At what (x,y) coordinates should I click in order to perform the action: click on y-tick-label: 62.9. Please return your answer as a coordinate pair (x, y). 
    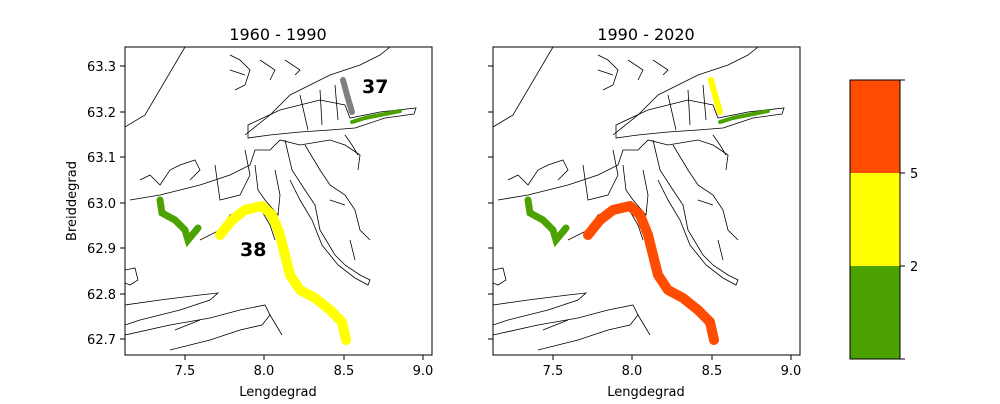
    Looking at the image, I should click on (101, 249).